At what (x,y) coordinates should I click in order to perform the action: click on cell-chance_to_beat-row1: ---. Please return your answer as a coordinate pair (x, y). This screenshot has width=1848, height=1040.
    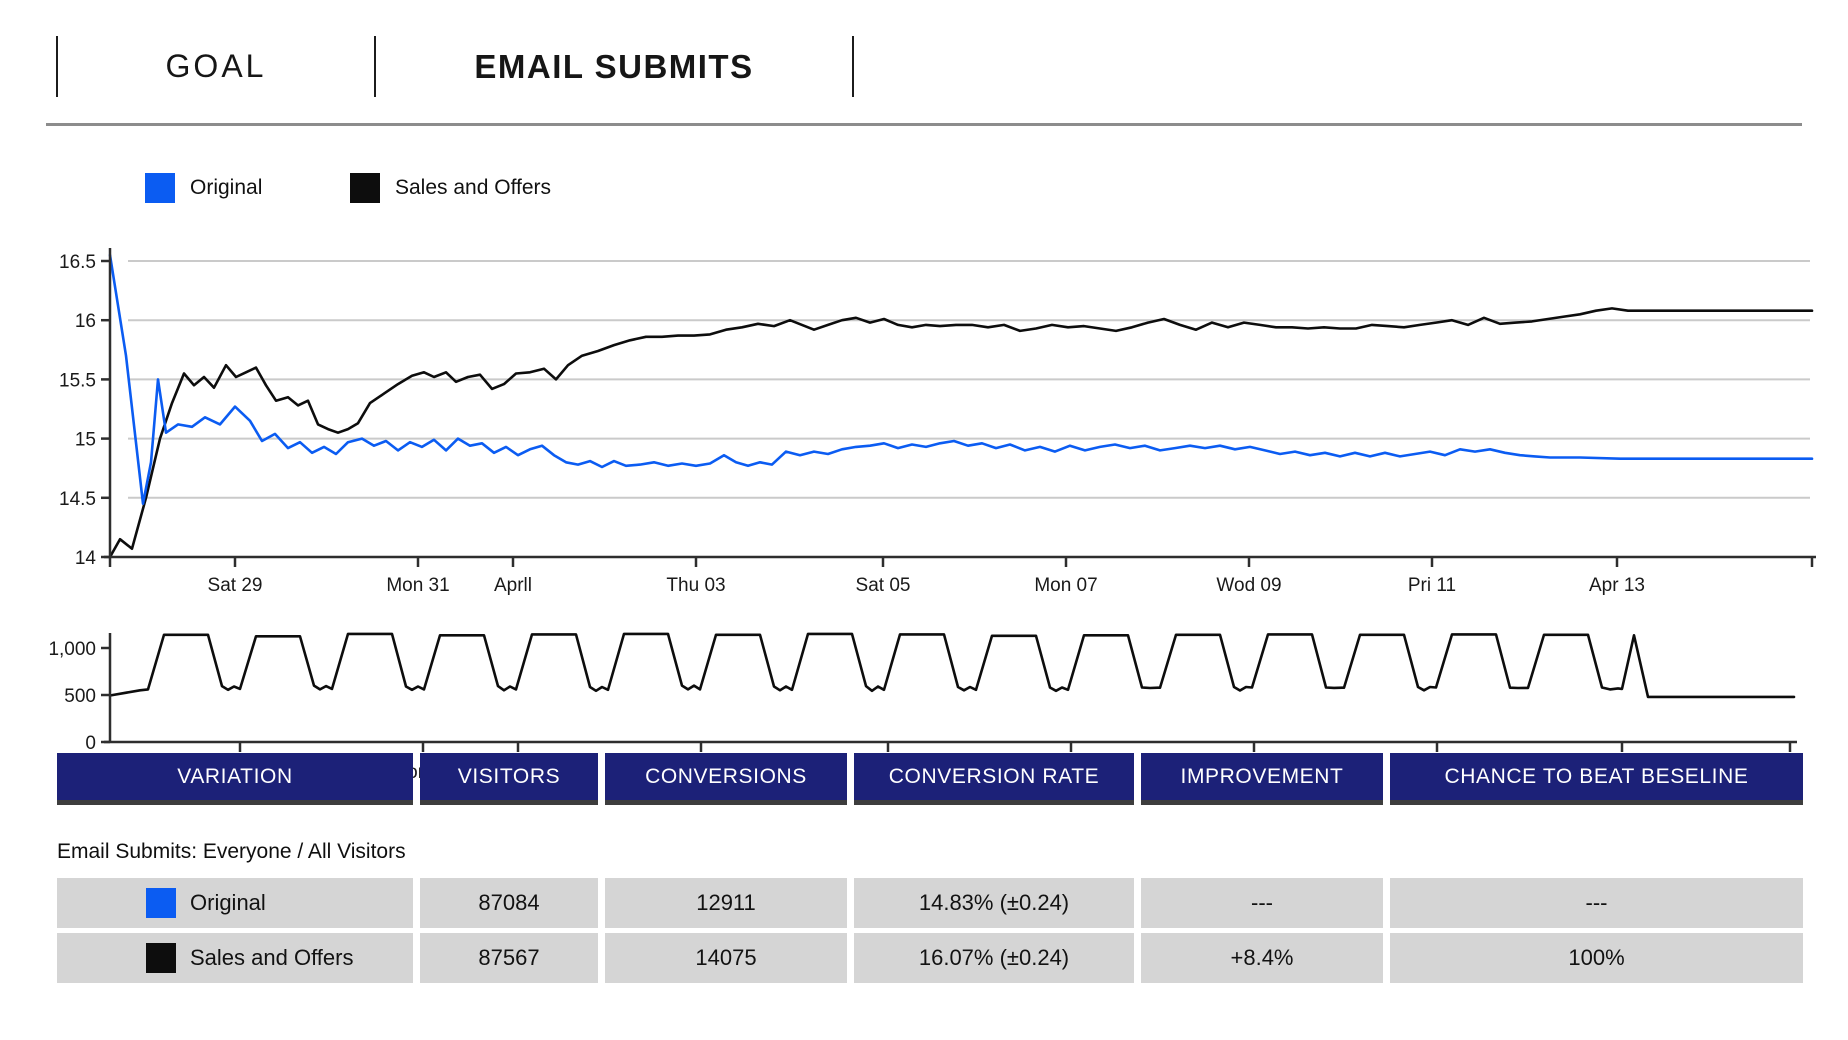
    Looking at the image, I should click on (1596, 903).